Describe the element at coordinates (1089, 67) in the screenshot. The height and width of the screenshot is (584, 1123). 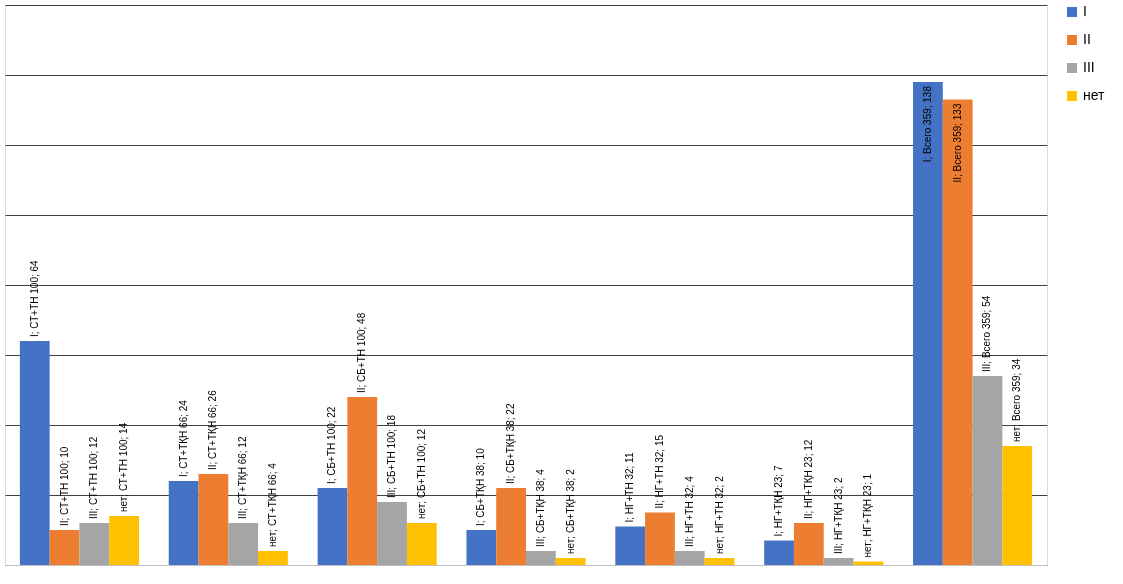
I see `legend-label: III` at that location.